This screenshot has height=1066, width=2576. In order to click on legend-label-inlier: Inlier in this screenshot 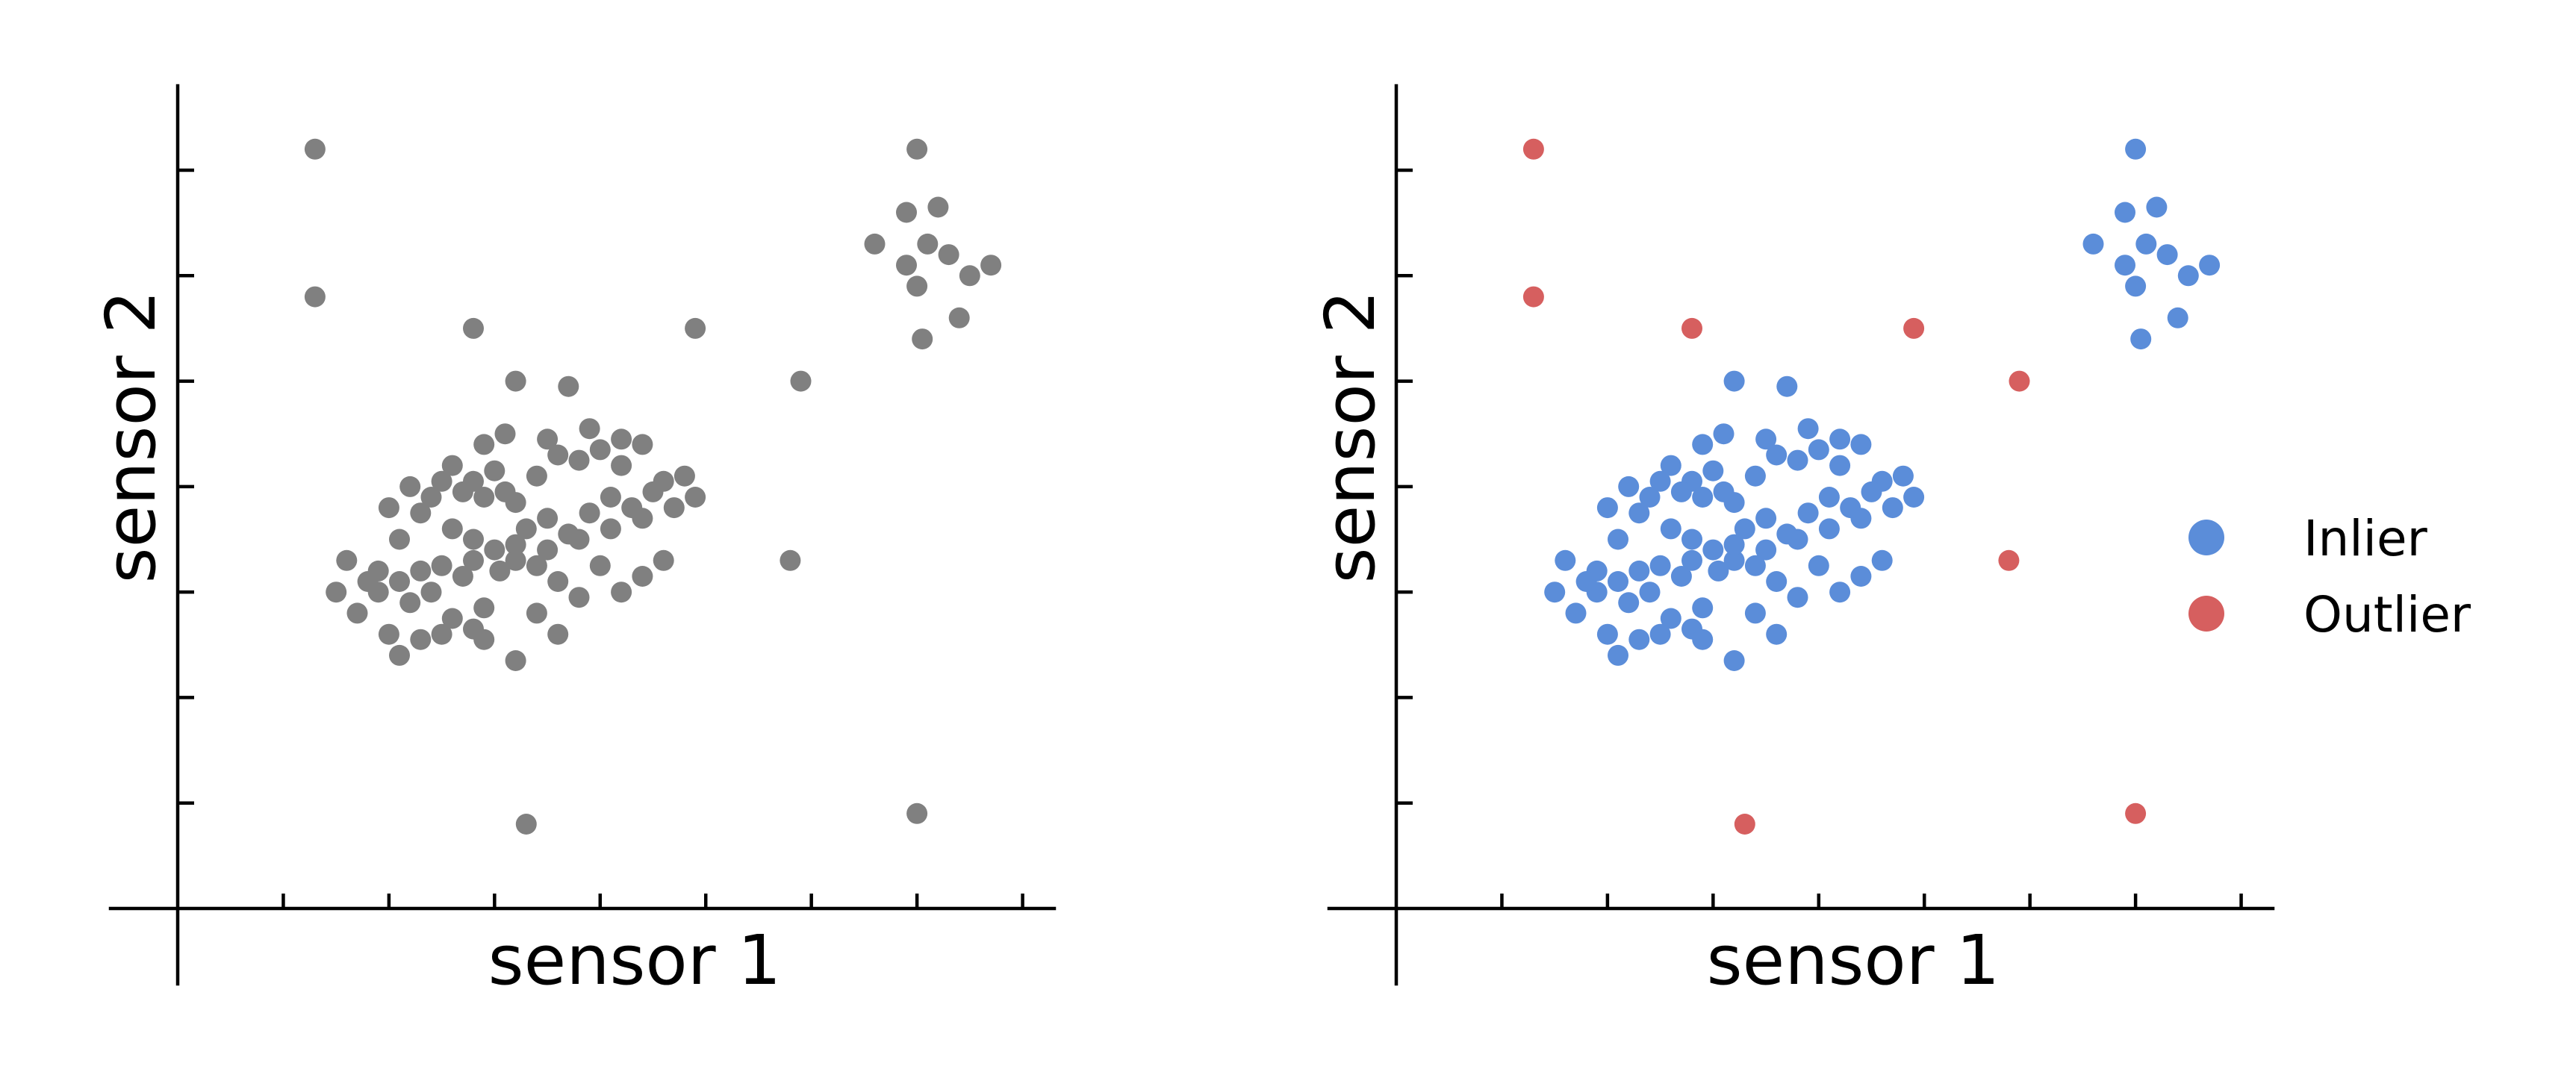, I will do `click(2365, 538)`.